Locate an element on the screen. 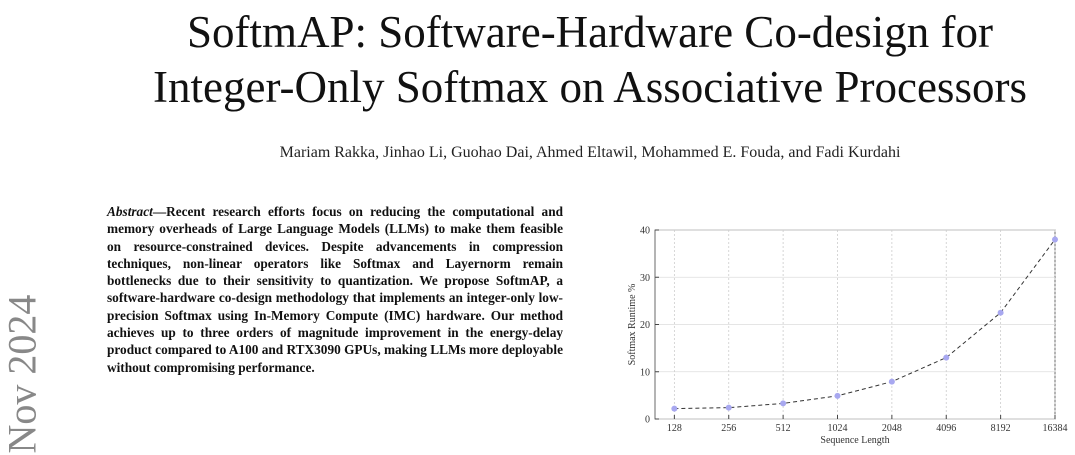 Image resolution: width=1075 pixels, height=455 pixels. x-tick-label: 8192 is located at coordinates (1001, 428).